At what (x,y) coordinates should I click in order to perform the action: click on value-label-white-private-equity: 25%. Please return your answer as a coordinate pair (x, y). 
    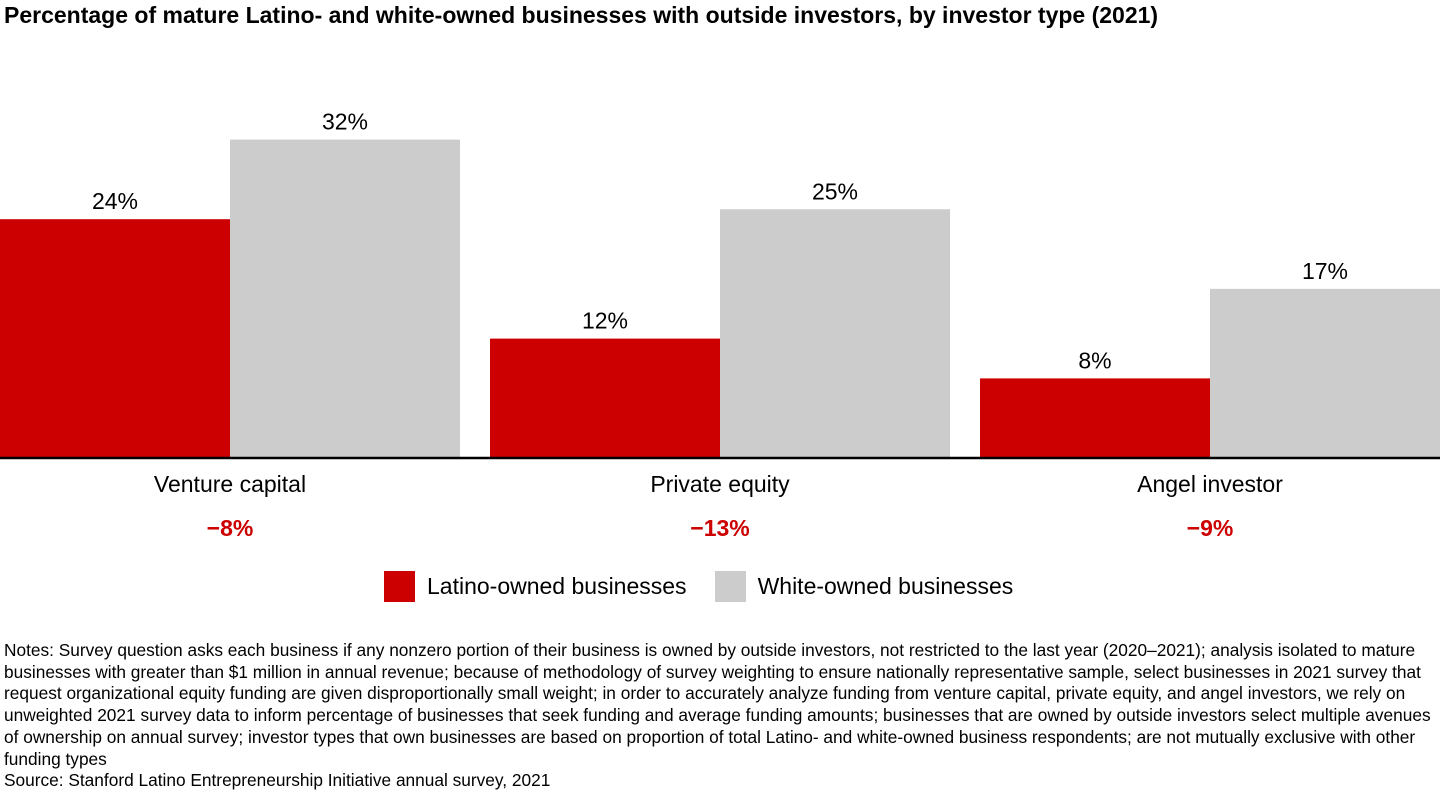
    Looking at the image, I should click on (835, 191).